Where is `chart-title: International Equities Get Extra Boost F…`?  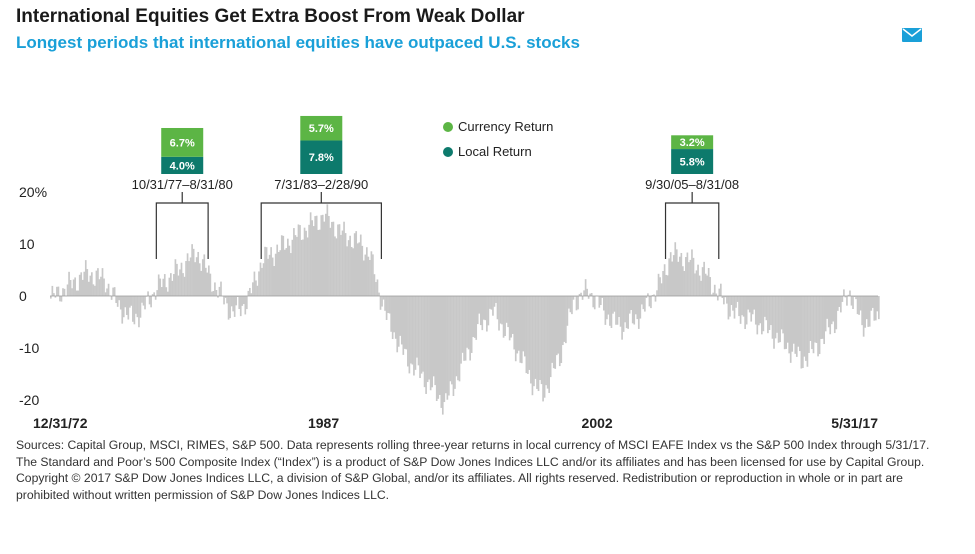
chart-title: International Equities Get Extra Boost F… is located at coordinates (270, 16).